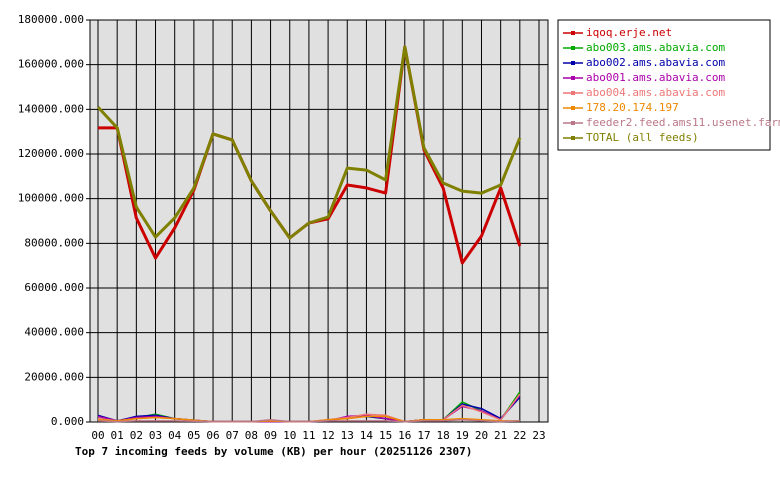 The image size is (780, 480). What do you see at coordinates (193, 435) in the screenshot?
I see `x-tick-label: 05` at bounding box center [193, 435].